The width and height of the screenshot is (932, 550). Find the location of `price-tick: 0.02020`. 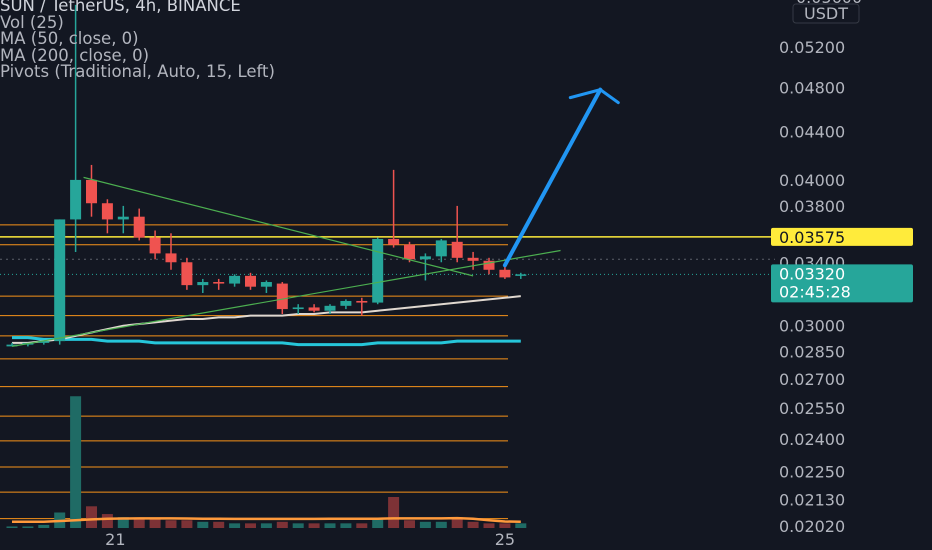

price-tick: 0.02020 is located at coordinates (812, 526).